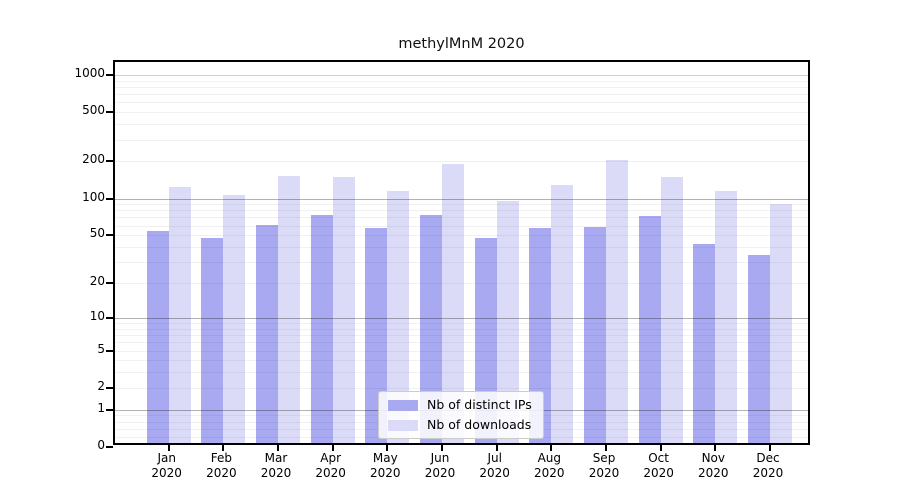 This screenshot has width=900, height=500. I want to click on y-tick-label: 2, so click(101, 385).